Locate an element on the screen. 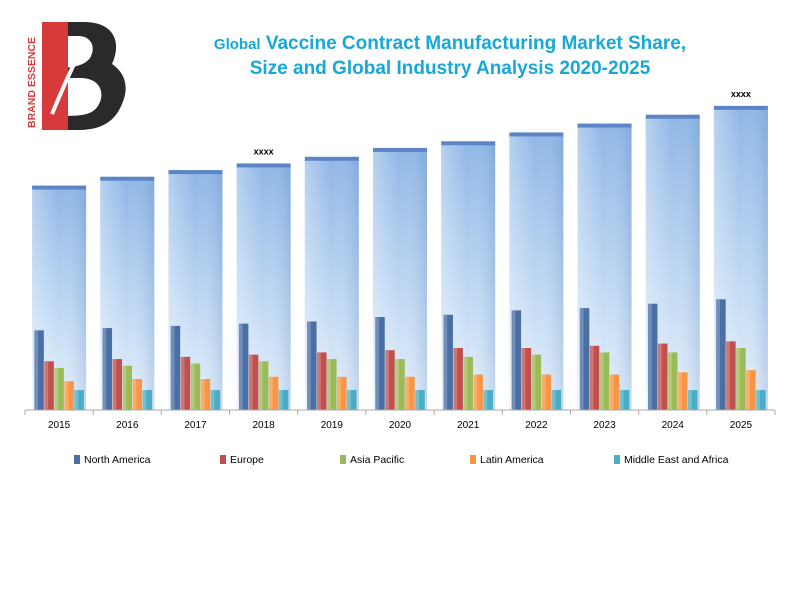 This screenshot has height=600, width=800. bar-asia-pacific-2020 is located at coordinates (400, 384).